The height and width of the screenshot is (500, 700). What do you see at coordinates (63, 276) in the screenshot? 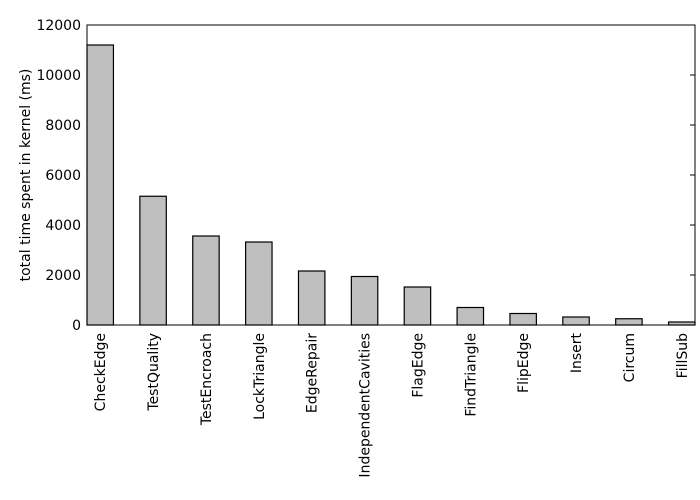
I see `y-tick-label: 2000` at bounding box center [63, 276].